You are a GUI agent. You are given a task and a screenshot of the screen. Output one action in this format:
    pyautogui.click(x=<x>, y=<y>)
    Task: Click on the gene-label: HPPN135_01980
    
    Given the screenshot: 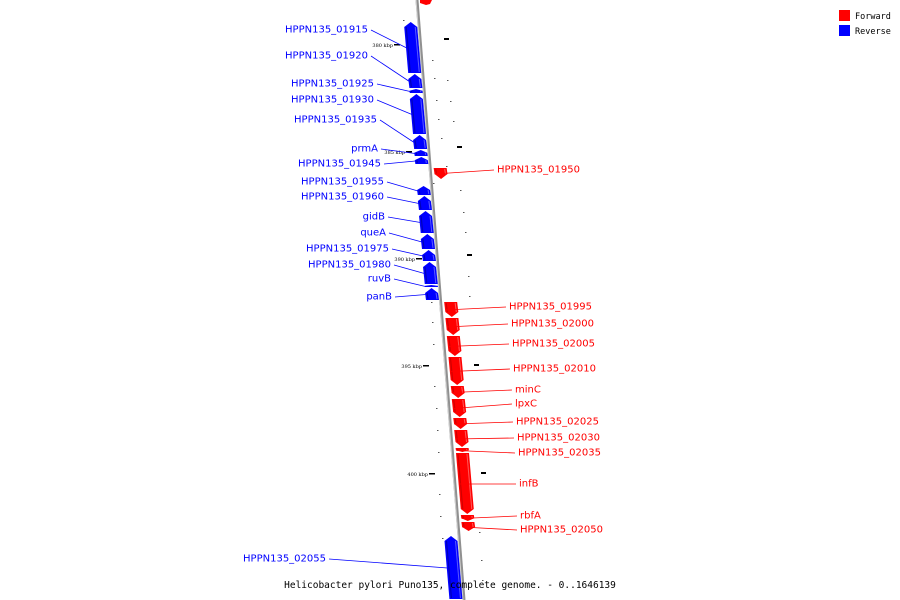 What is the action you would take?
    pyautogui.click(x=349, y=265)
    